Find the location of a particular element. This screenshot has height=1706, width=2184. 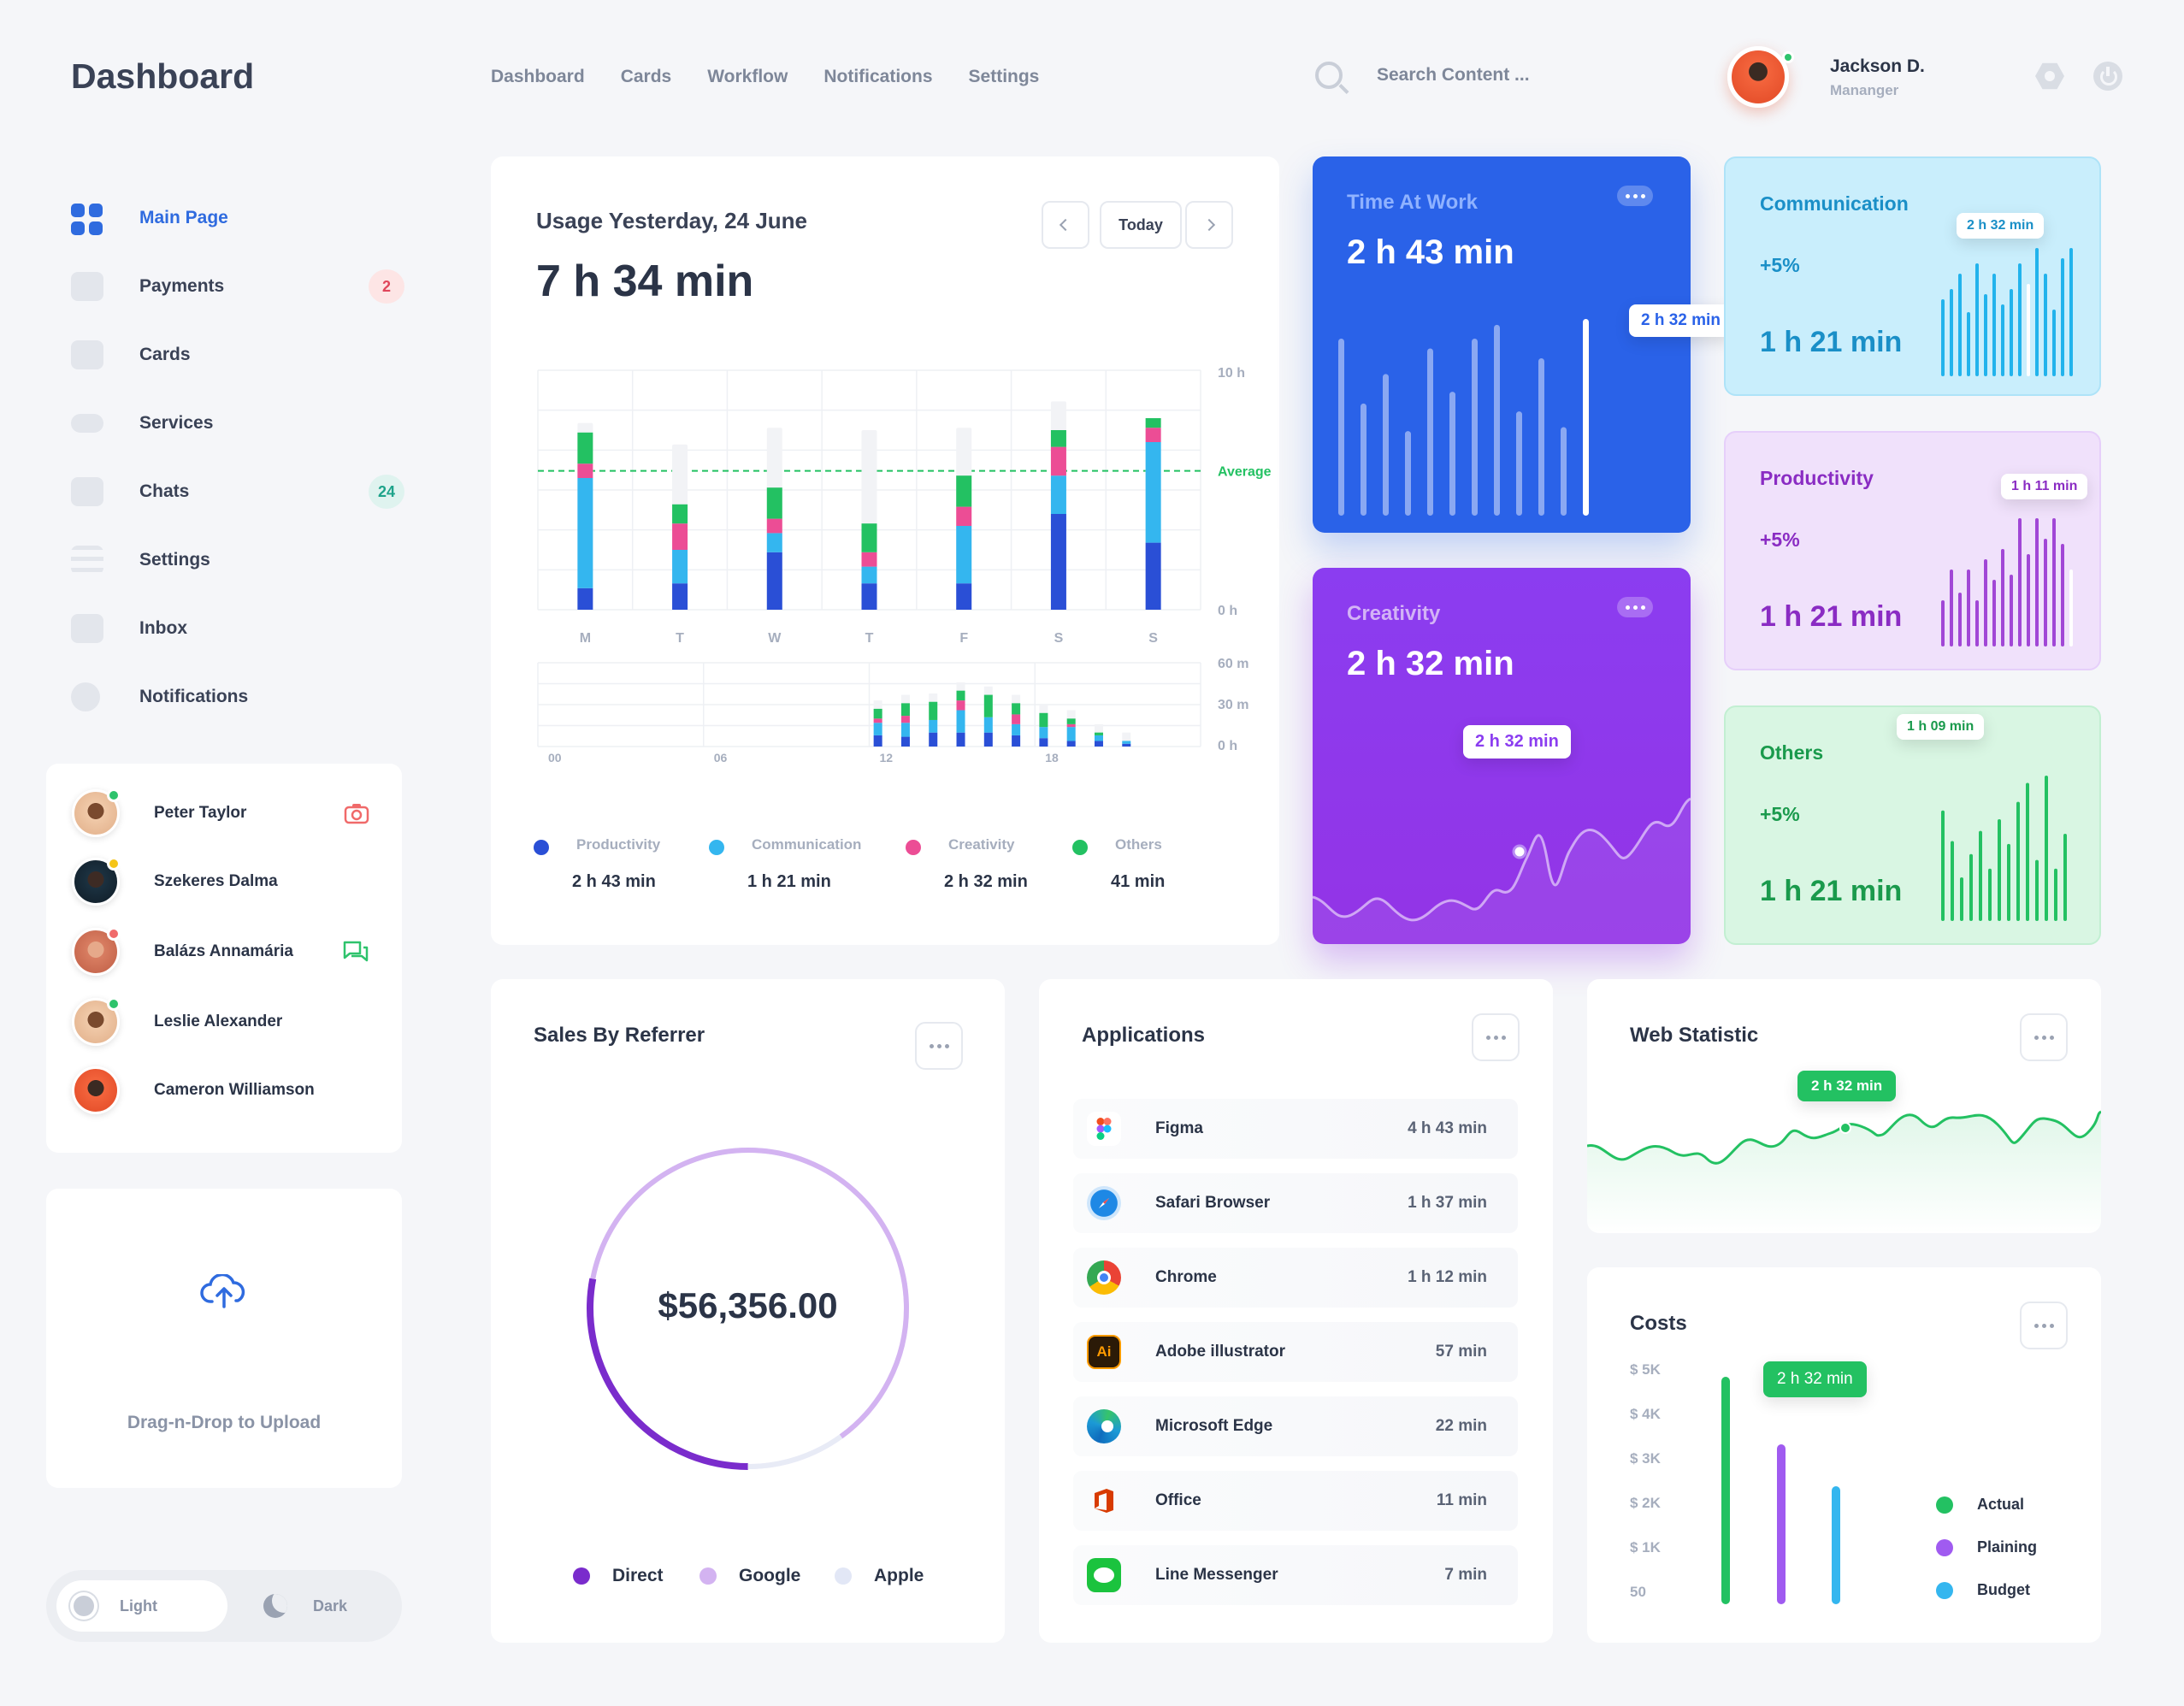

camera-icon is located at coordinates (356, 813).